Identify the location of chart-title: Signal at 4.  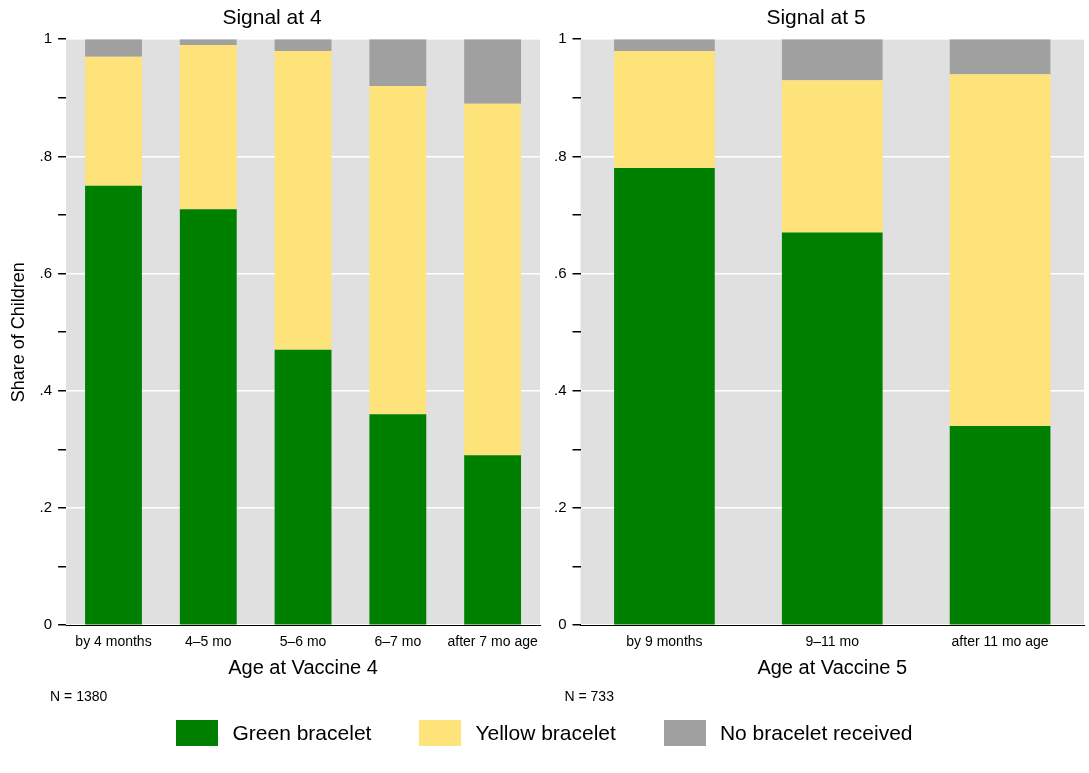
(272, 17).